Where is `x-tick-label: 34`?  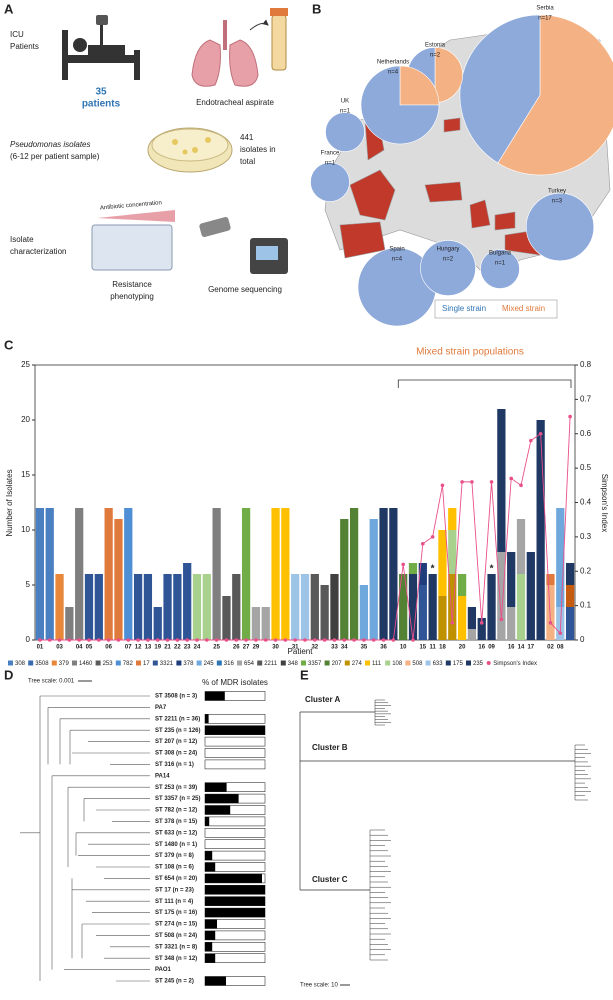 x-tick-label: 34 is located at coordinates (344, 648).